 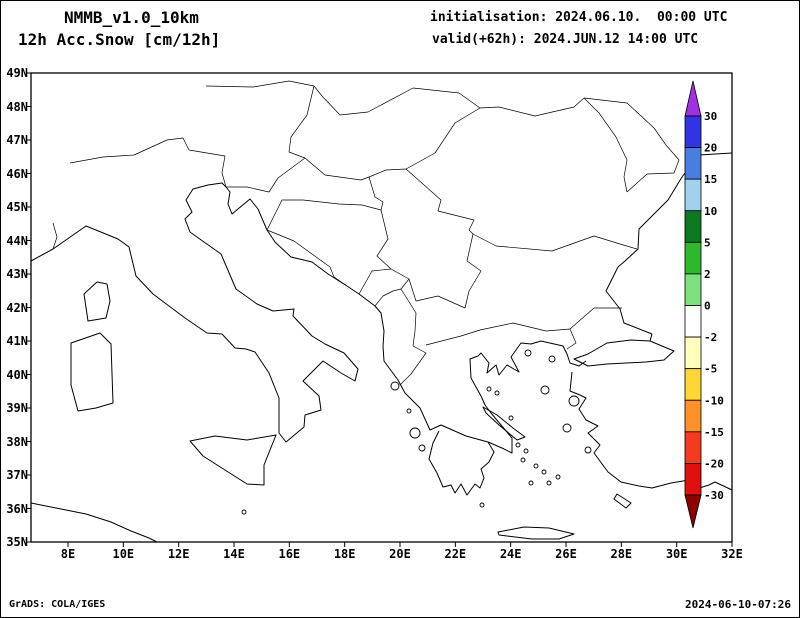 What do you see at coordinates (710, 211) in the screenshot?
I see `colorbar-tick-label: 10` at bounding box center [710, 211].